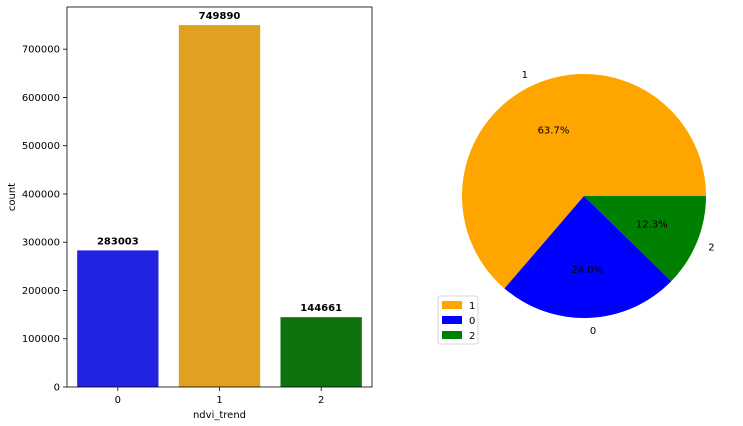 This screenshot has height=426, width=743. I want to click on y-tick-label: 500000, so click(41, 146).